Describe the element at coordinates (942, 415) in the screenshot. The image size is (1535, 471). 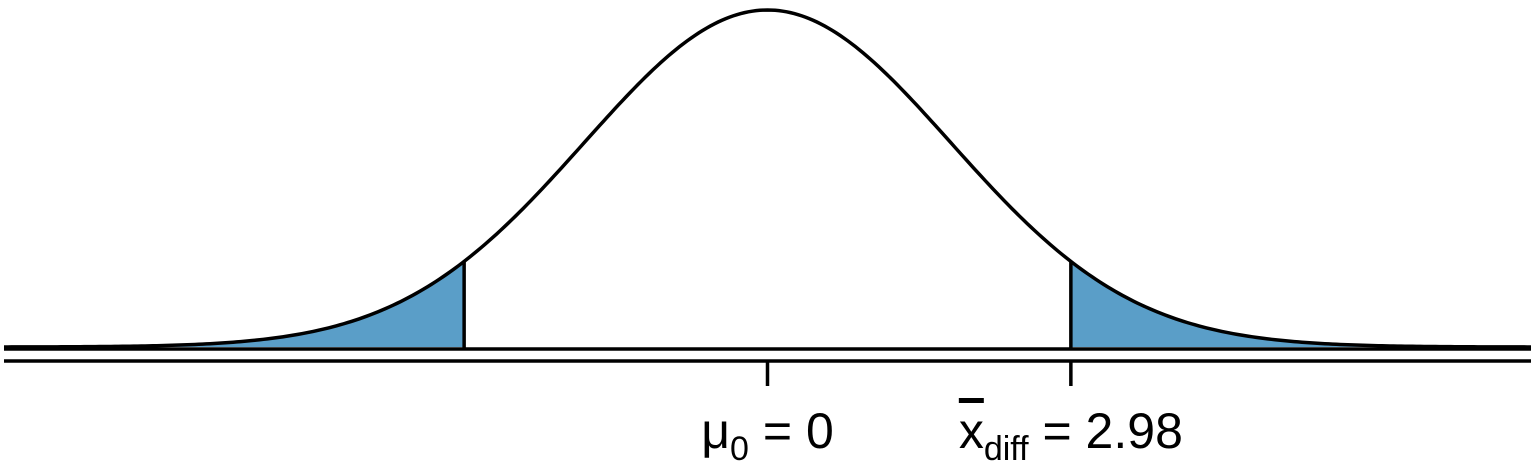
I see `axis-ticks: μ0 = 0 xdiff = 2.98` at that location.